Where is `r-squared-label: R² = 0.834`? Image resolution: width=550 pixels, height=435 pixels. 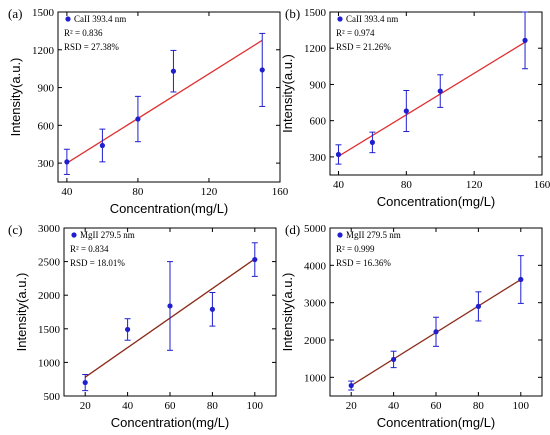 r-squared-label: R² = 0.834 is located at coordinates (89, 249).